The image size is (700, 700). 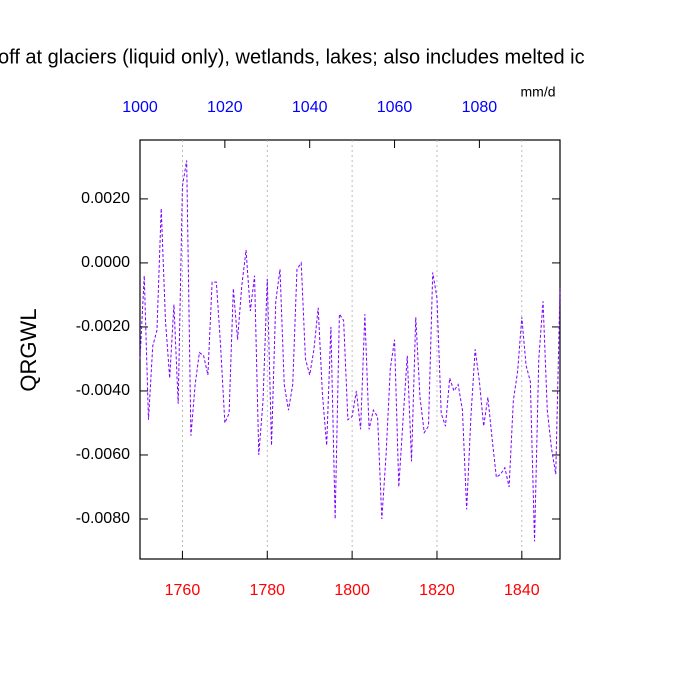 I want to click on y-tick-label: 0.0000, so click(x=105, y=262).